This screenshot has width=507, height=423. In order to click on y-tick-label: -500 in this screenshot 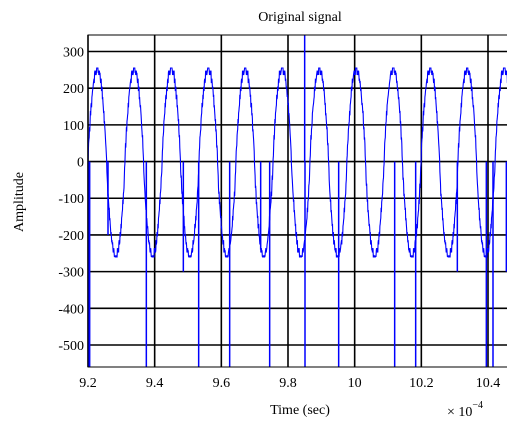, I will do `click(71, 346)`.